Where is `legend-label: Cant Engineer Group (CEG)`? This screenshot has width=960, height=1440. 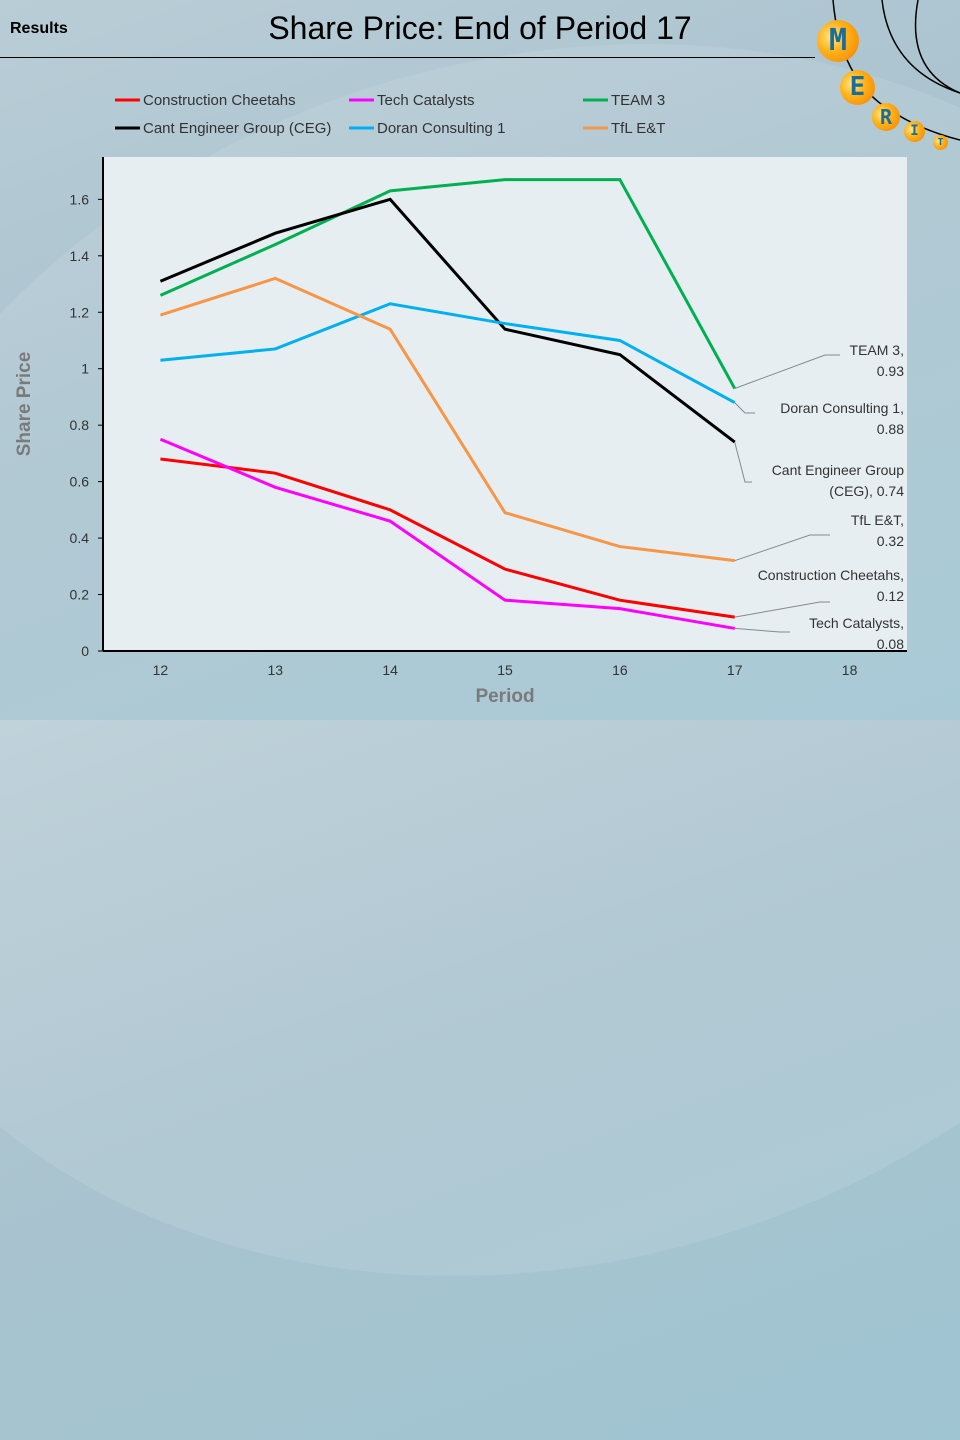 legend-label: Cant Engineer Group (CEG) is located at coordinates (237, 128).